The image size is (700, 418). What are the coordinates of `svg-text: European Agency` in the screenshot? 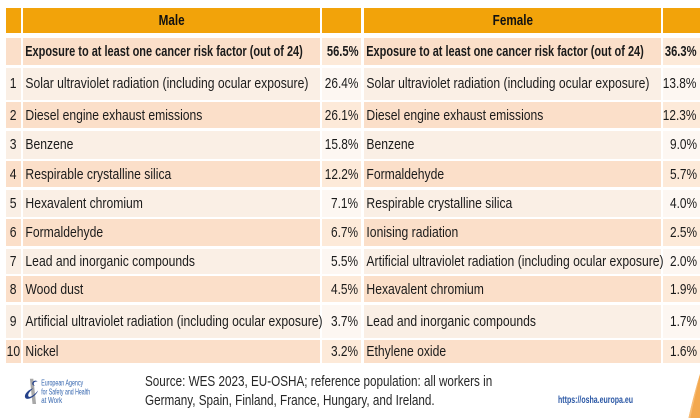 It's located at (62, 383).